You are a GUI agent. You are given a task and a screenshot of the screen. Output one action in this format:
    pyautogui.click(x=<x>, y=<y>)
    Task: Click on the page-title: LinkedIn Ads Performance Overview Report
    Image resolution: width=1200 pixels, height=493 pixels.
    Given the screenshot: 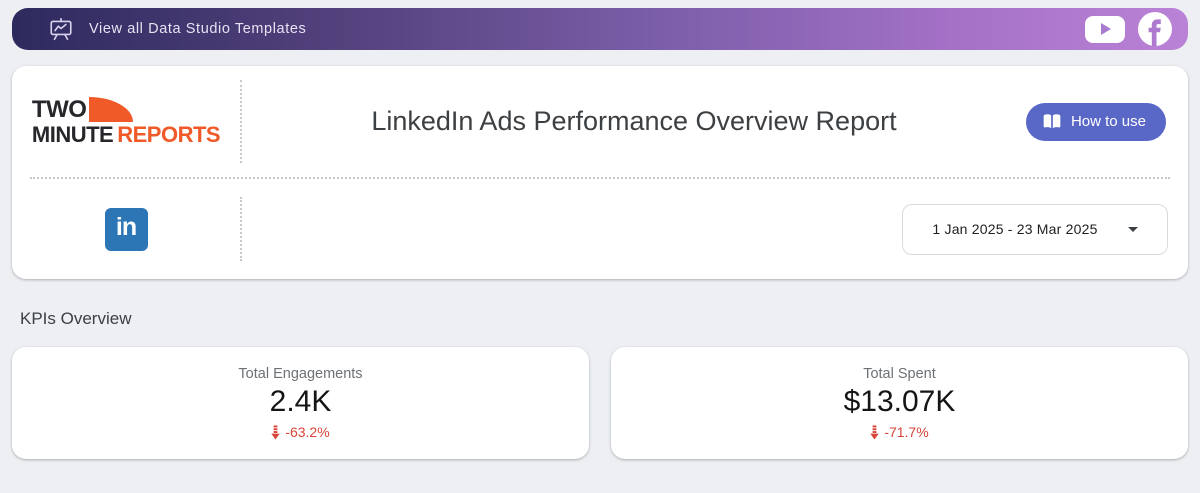 What is the action you would take?
    pyautogui.click(x=634, y=121)
    